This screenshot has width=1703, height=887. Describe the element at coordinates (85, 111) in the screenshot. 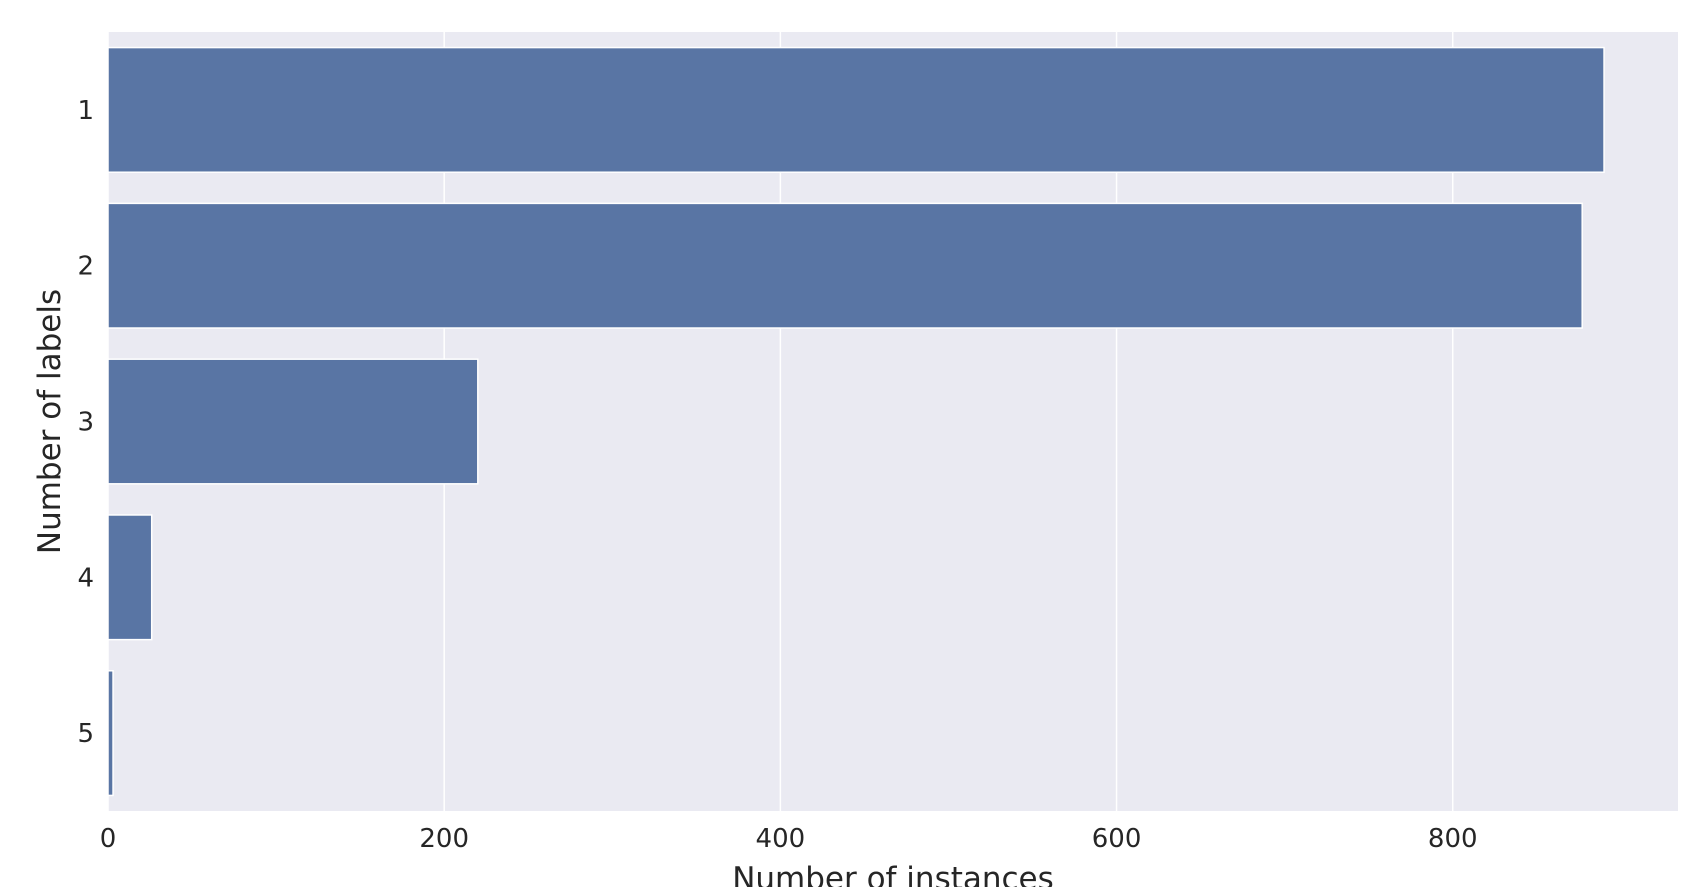

I see `y-tick-label: 1` at that location.